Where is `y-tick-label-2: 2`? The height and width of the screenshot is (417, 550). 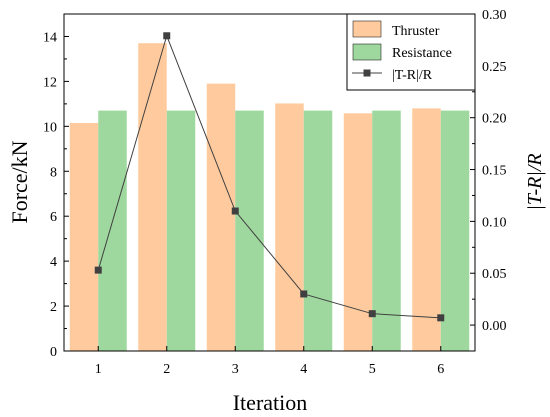 y-tick-label-2: 2 is located at coordinates (53, 307).